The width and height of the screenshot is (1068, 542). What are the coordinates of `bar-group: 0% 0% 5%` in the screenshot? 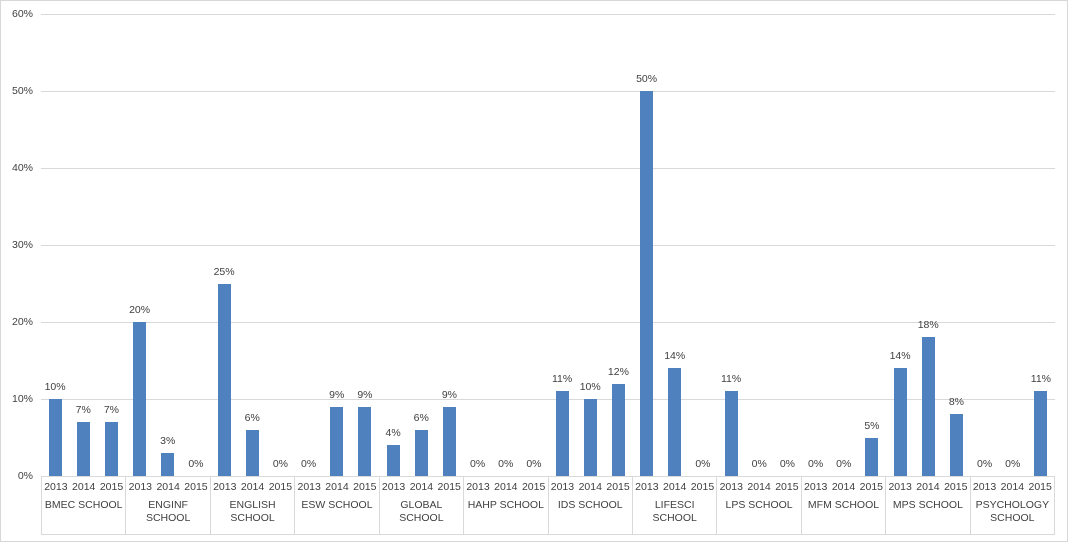 It's located at (844, 245).